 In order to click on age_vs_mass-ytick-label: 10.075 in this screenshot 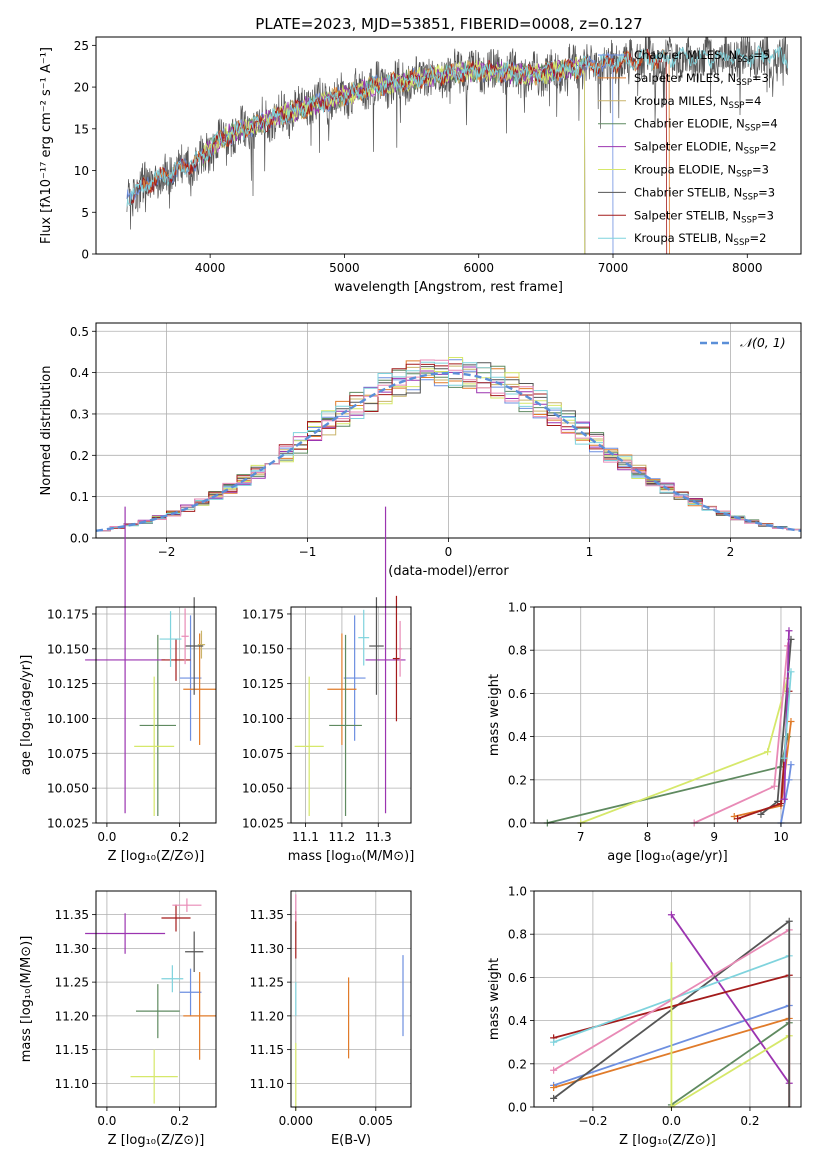, I will do `click(263, 754)`.